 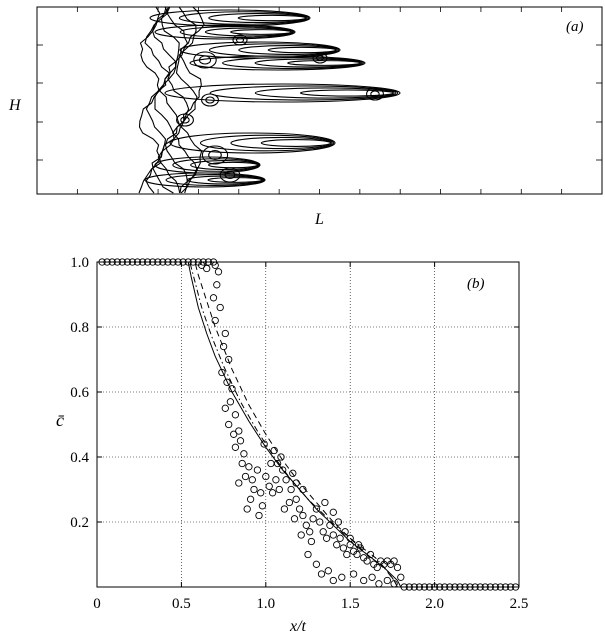 I want to click on x-tick-label: 1.0, so click(x=265, y=604).